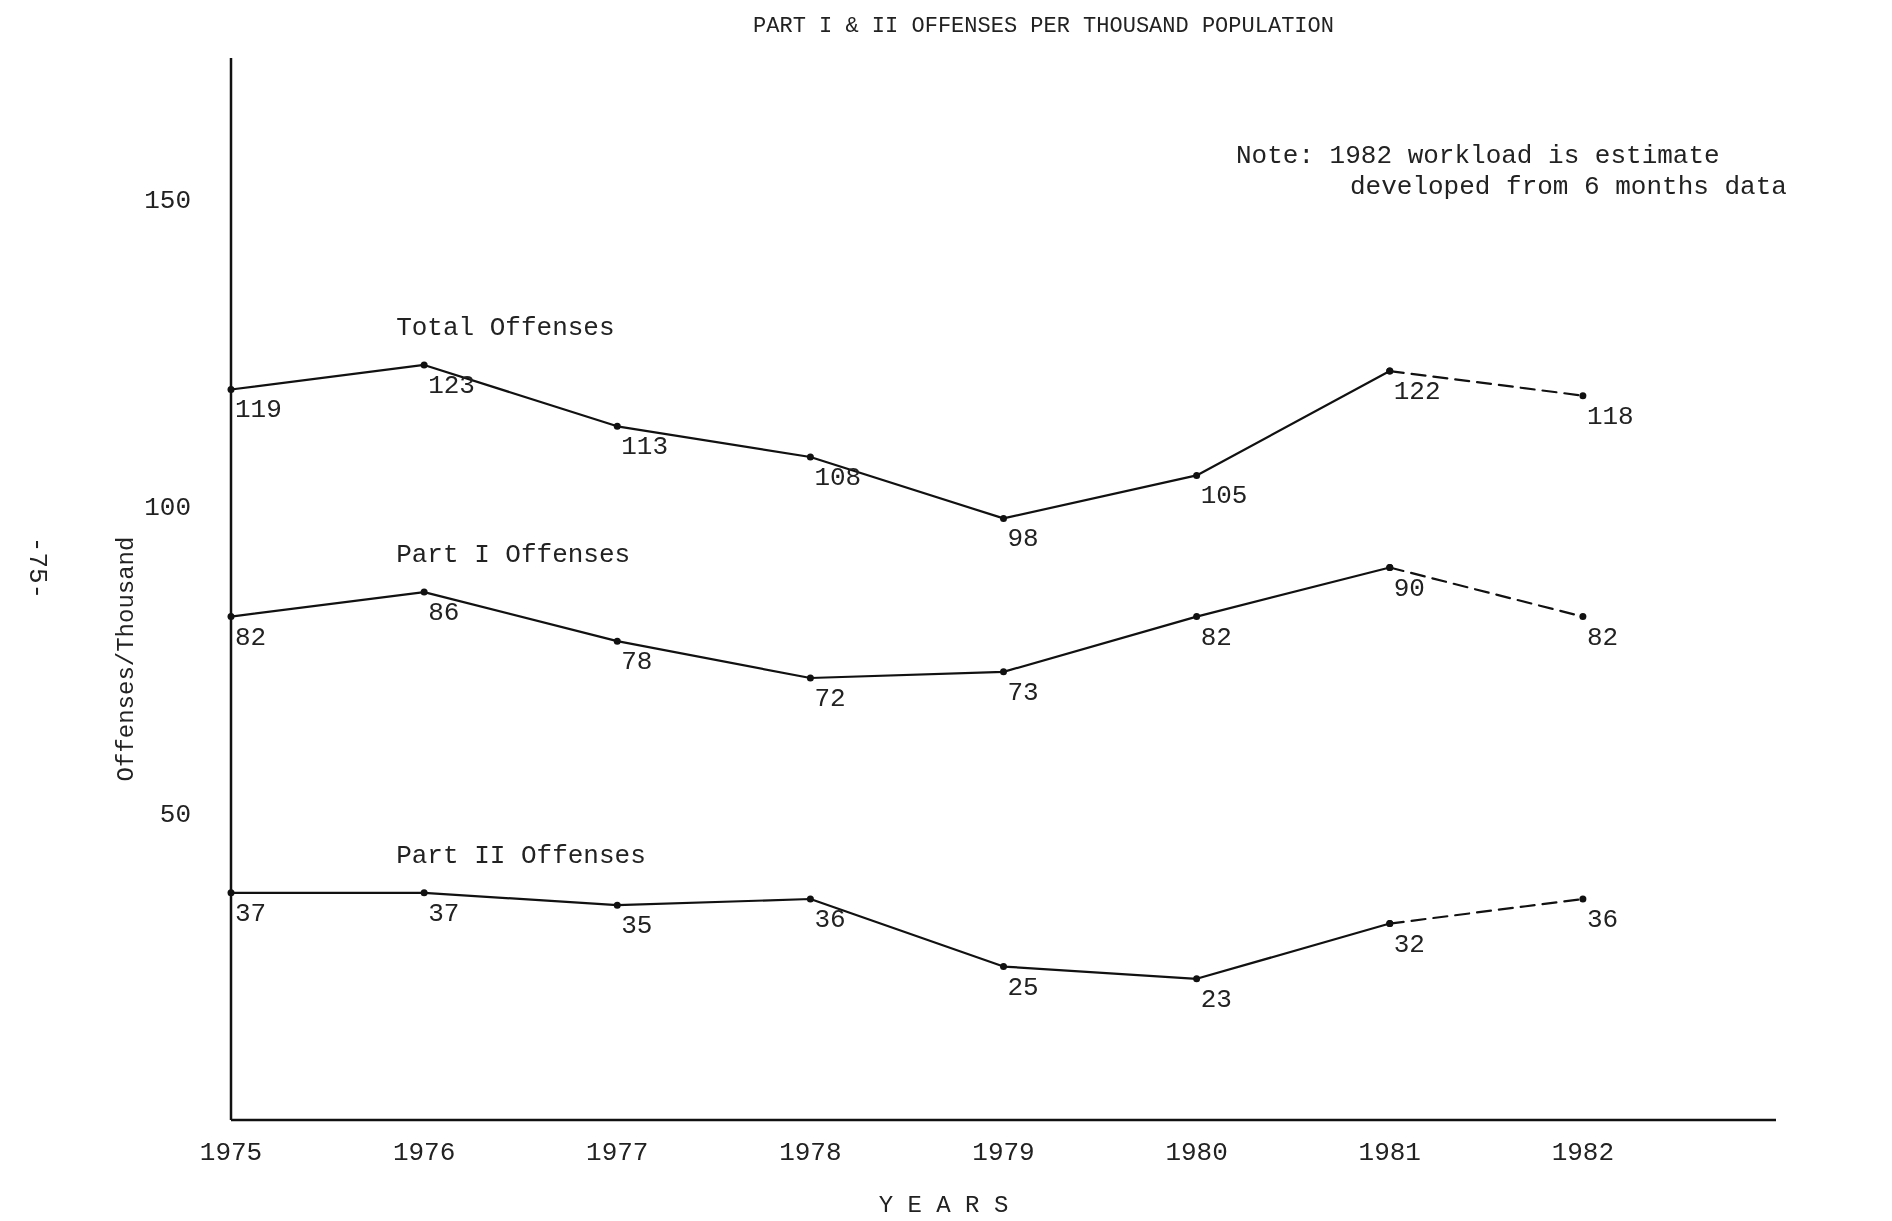 The height and width of the screenshot is (1221, 1892). Describe the element at coordinates (1224, 496) in the screenshot. I see `data-label: 105` at that location.